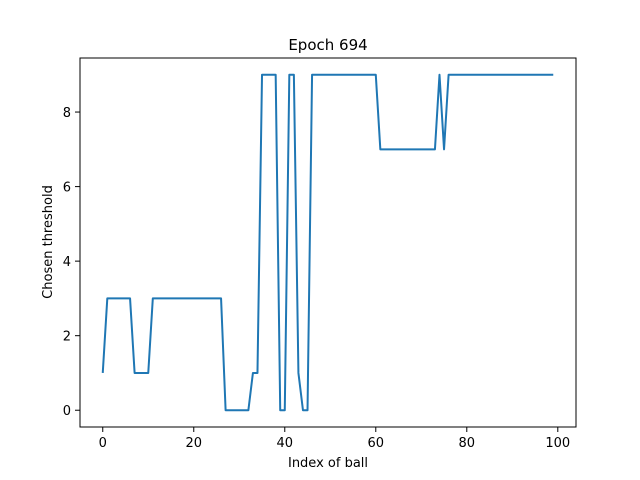 The width and height of the screenshot is (640, 480). Describe the element at coordinates (67, 337) in the screenshot. I see `y-tick-label: 2` at that location.